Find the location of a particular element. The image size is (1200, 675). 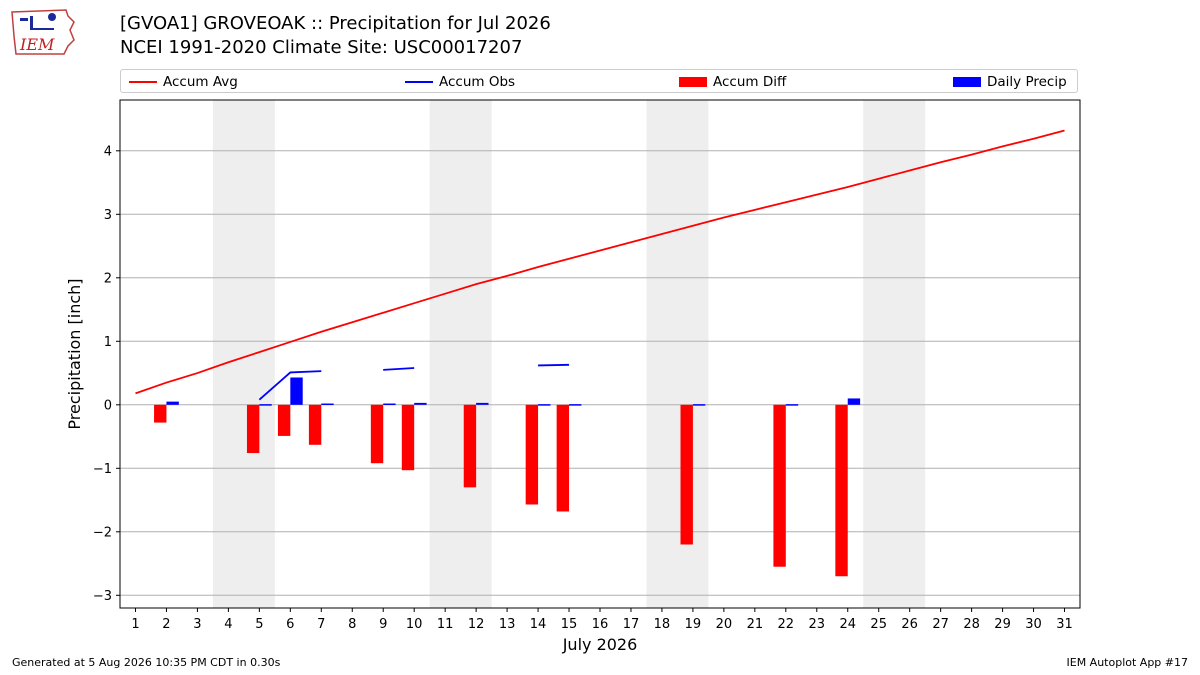

legend-label-daily-precip: Daily Precip is located at coordinates (1027, 82).